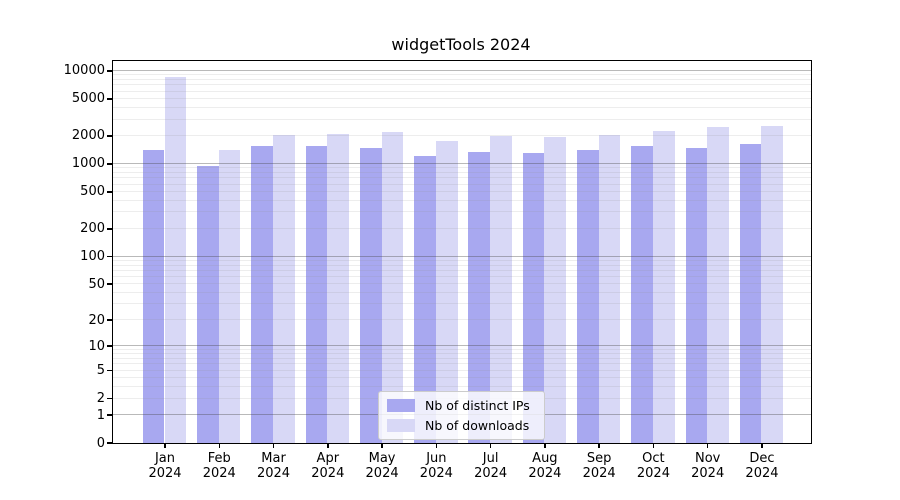 The height and width of the screenshot is (500, 900). Describe the element at coordinates (708, 466) in the screenshot. I see `x-tick-label: Nov 2024` at that location.